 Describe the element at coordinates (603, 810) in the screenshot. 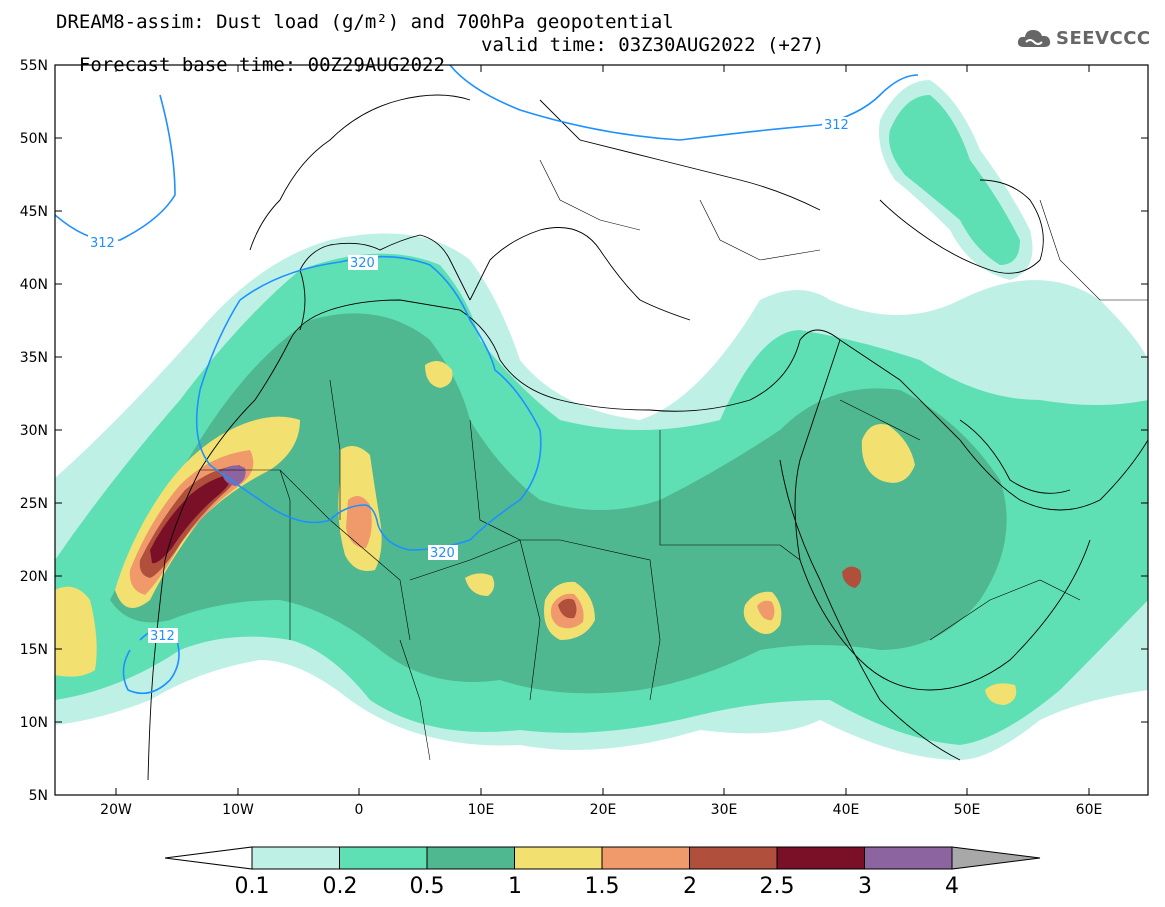

I see `lon-label: 20E` at that location.